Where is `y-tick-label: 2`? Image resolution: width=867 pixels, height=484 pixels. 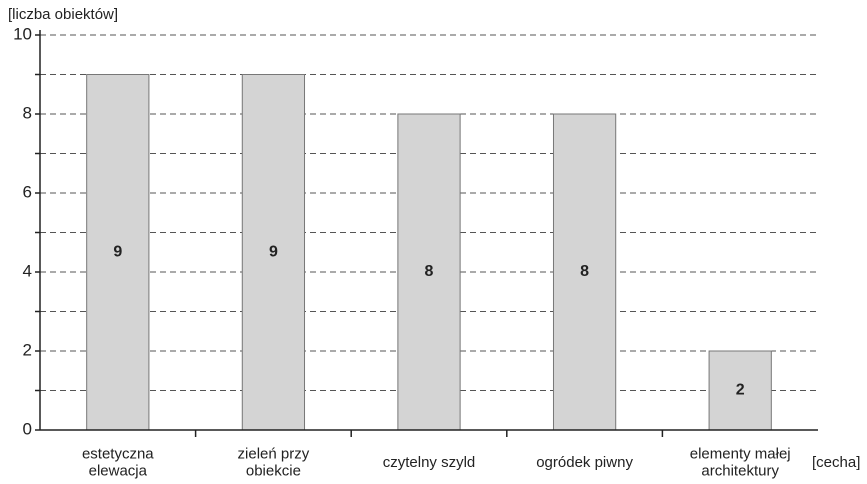 y-tick-label: 2 is located at coordinates (27, 349).